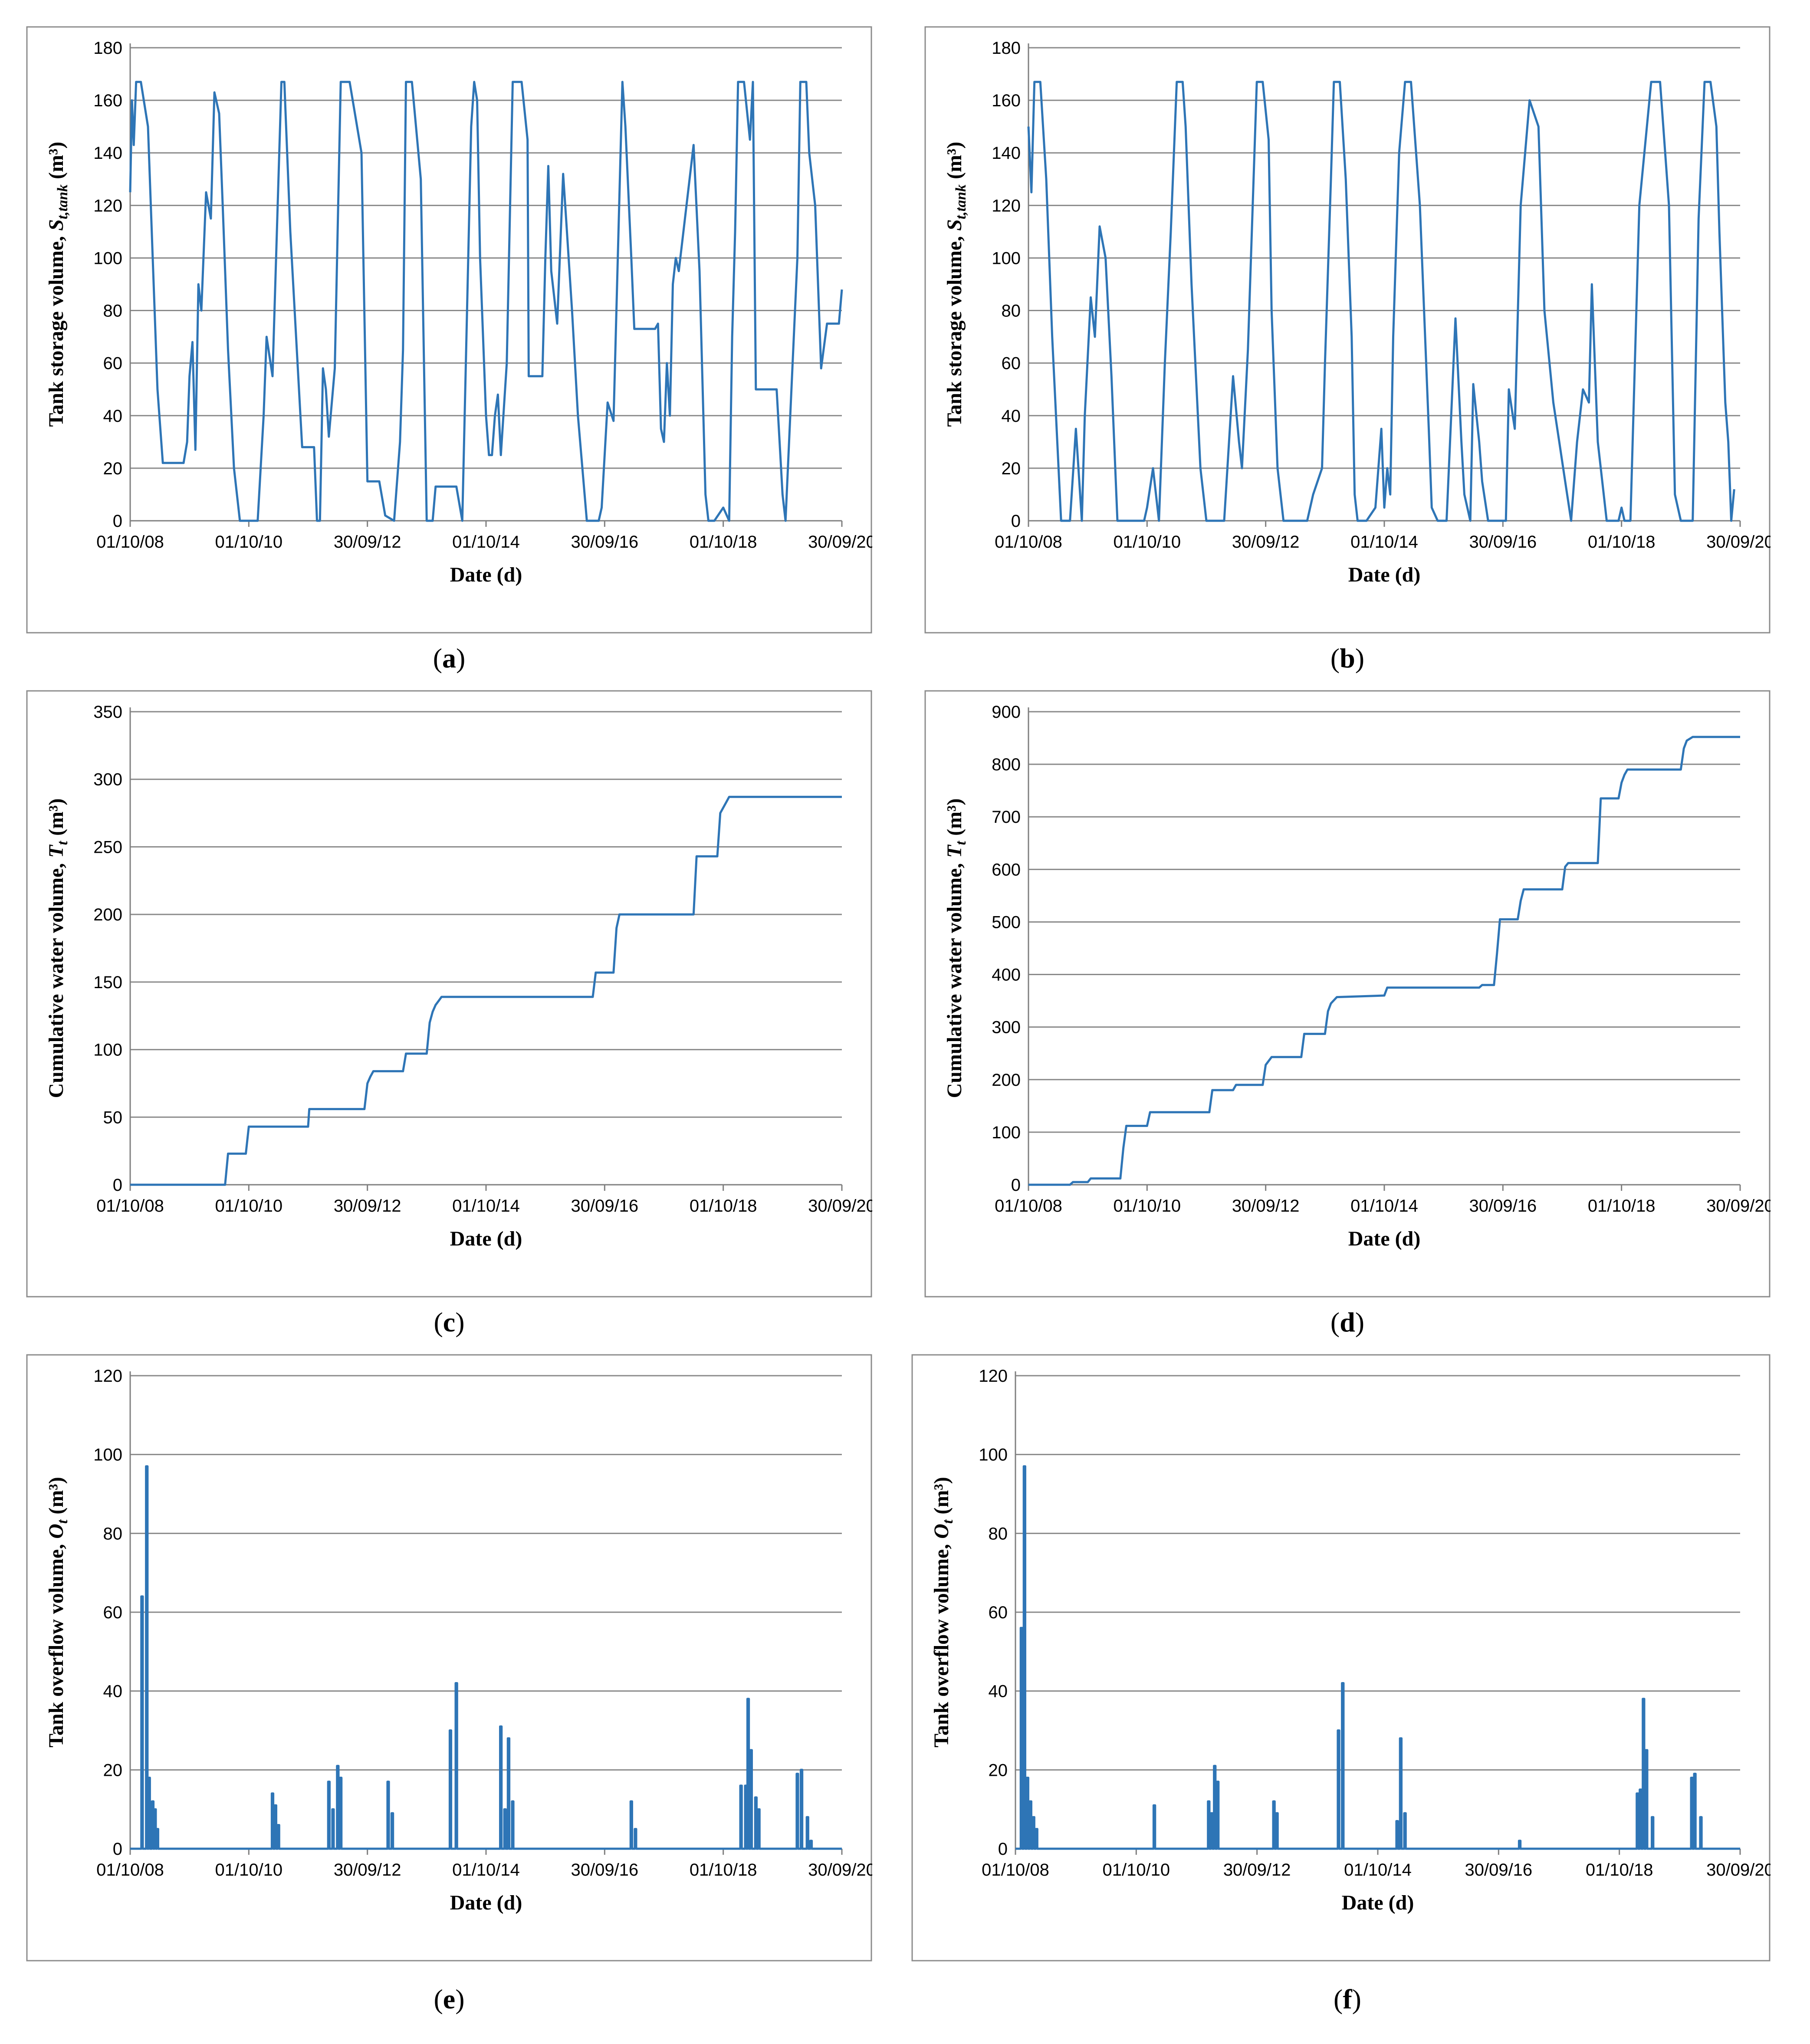  I want to click on caption-f: (f), so click(1347, 1999).